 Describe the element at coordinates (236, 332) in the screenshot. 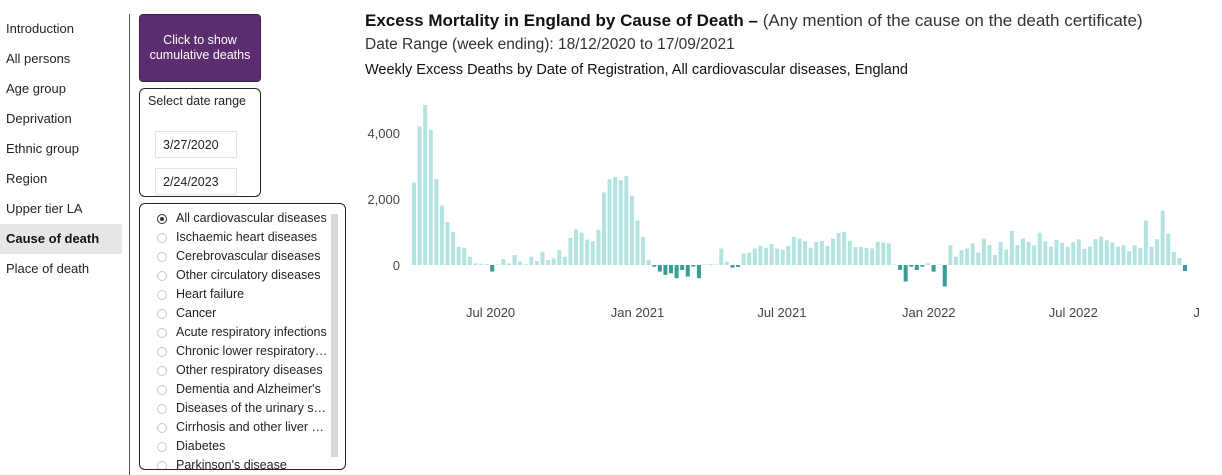

I see `cause-option: Acute respiratory infections` at that location.